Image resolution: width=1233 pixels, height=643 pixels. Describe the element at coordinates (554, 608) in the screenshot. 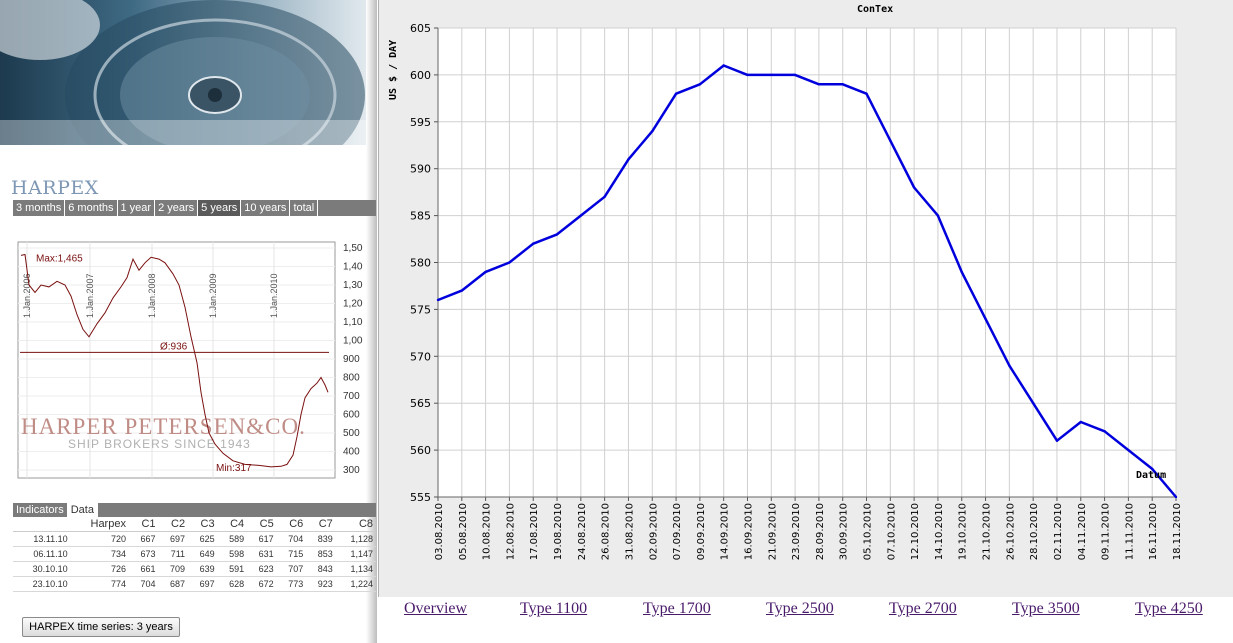

I see `nav-link-type-1100: Type 1100` at that location.